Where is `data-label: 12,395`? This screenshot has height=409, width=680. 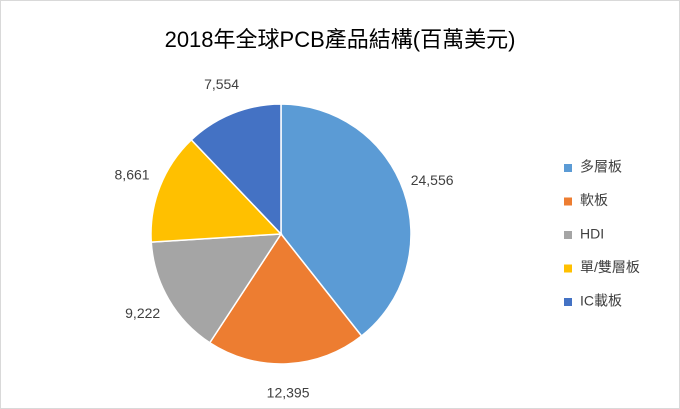
data-label: 12,395 is located at coordinates (288, 393).